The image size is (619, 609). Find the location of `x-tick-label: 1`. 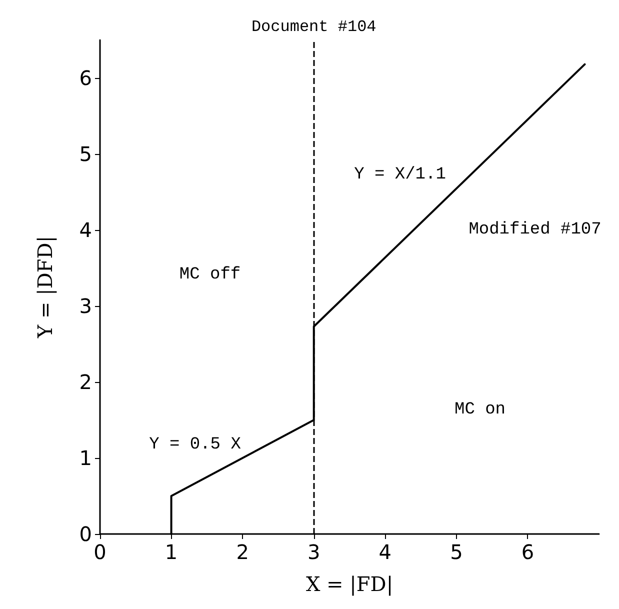

x-tick-label: 1 is located at coordinates (171, 552).